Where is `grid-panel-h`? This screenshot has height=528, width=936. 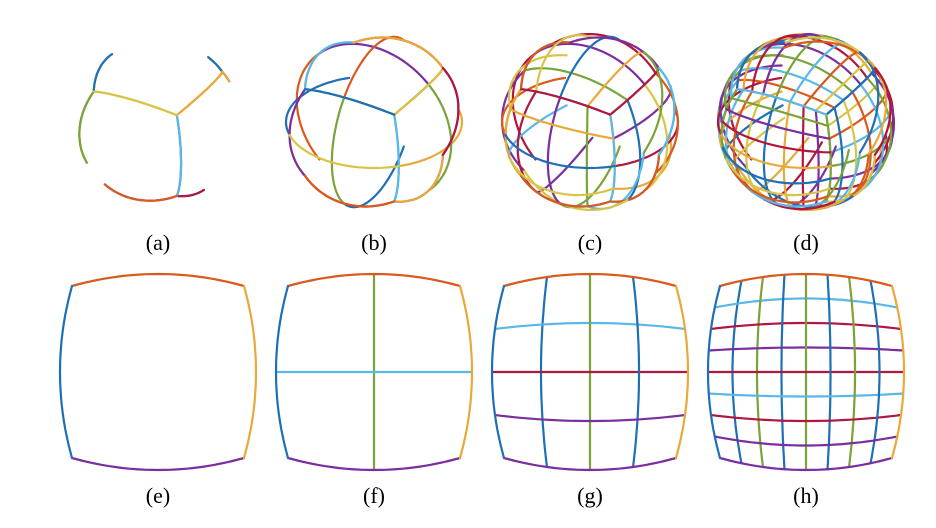
grid-panel-h is located at coordinates (806, 372).